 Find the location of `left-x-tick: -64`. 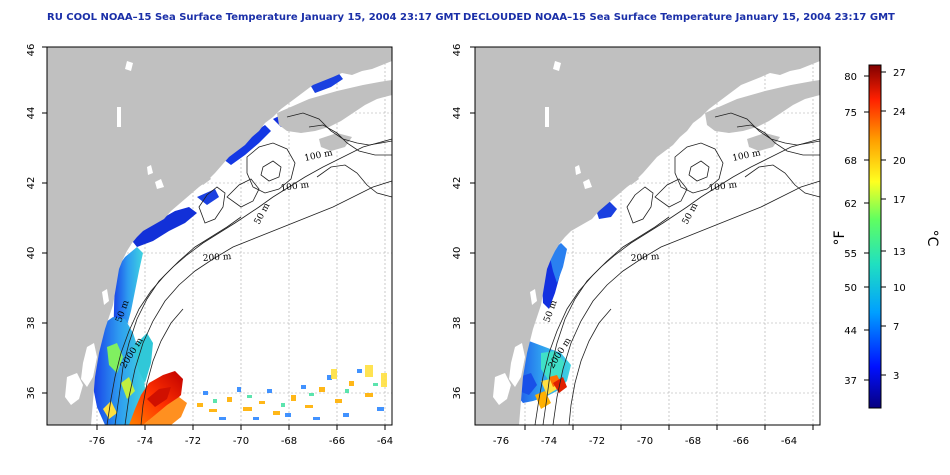

left-x-tick: -64 is located at coordinates (385, 441).